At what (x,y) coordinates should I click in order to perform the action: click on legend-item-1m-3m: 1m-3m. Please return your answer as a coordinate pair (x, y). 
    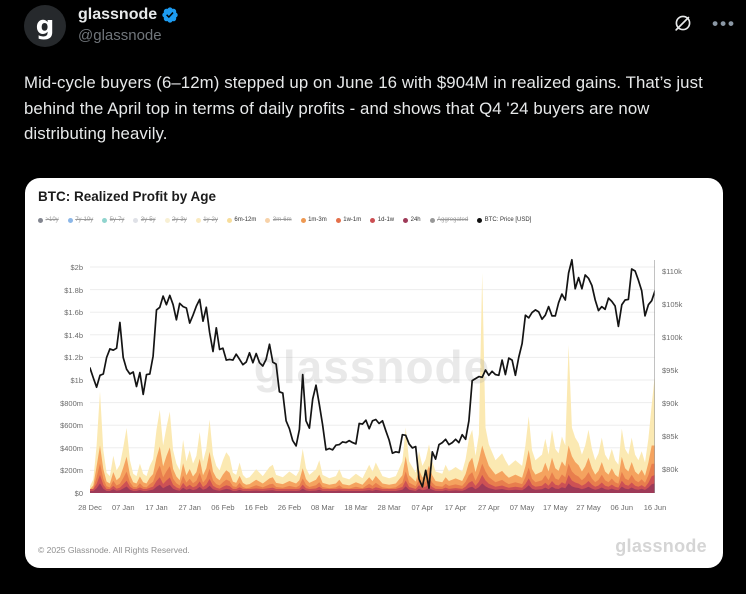
    Looking at the image, I should click on (313, 220).